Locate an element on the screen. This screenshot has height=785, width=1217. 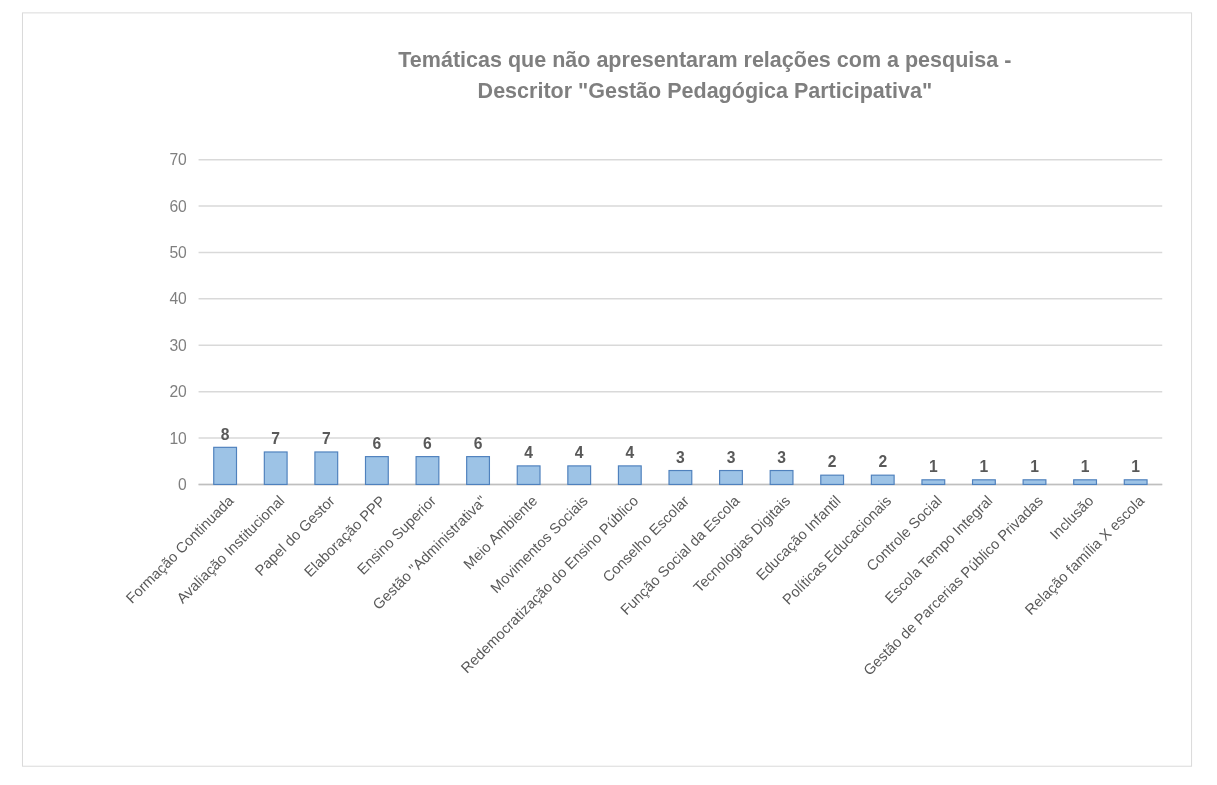
y-tick-label: 10 is located at coordinates (178, 438).